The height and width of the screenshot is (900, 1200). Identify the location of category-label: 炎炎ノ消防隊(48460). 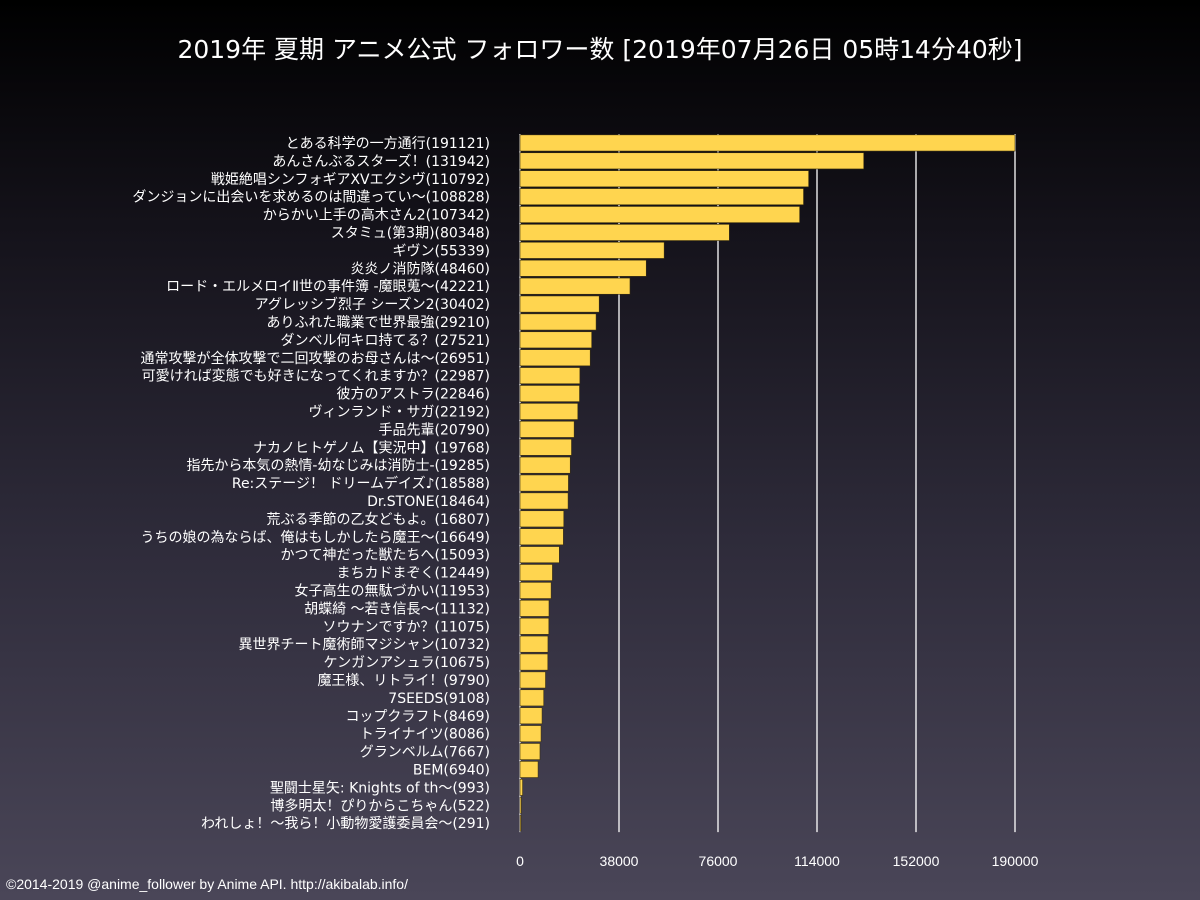
(420, 269).